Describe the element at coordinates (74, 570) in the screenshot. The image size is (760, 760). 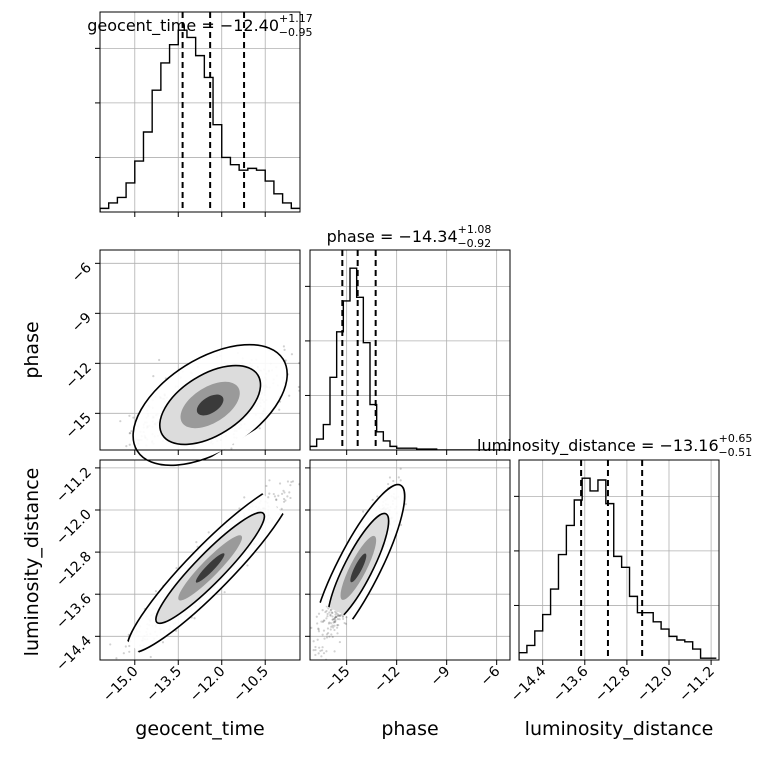
I see `ytick-label-luminosity-distance: −12.8` at that location.